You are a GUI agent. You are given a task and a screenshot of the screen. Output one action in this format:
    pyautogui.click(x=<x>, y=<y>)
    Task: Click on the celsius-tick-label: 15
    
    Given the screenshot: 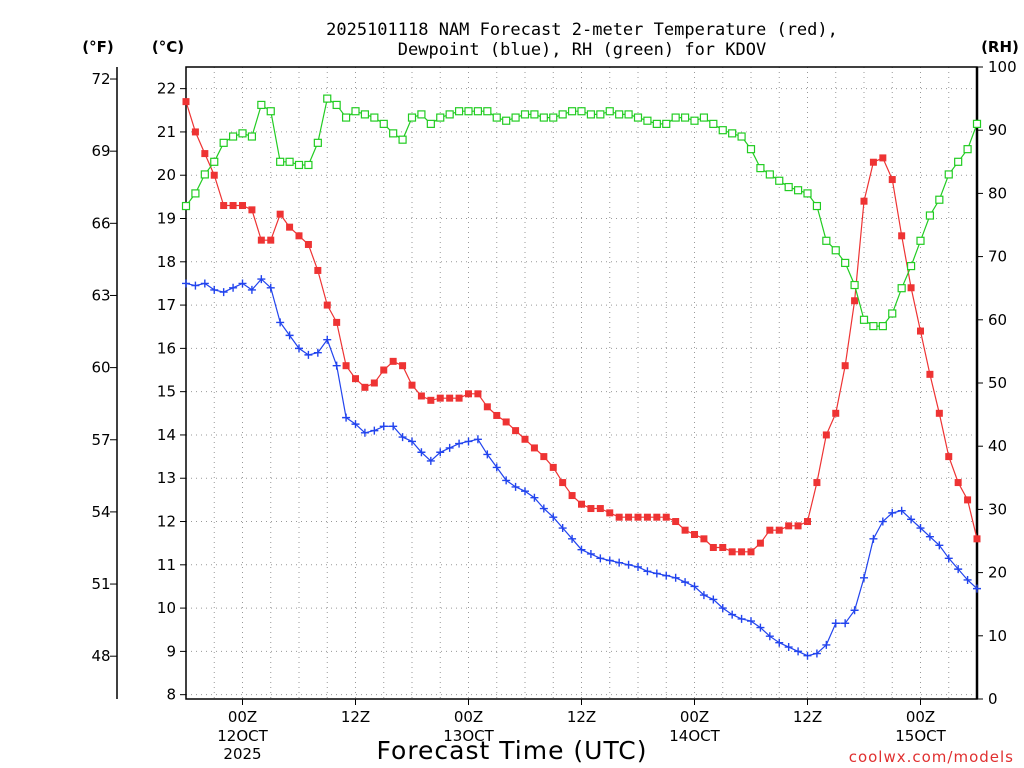 What is the action you would take?
    pyautogui.click(x=166, y=392)
    